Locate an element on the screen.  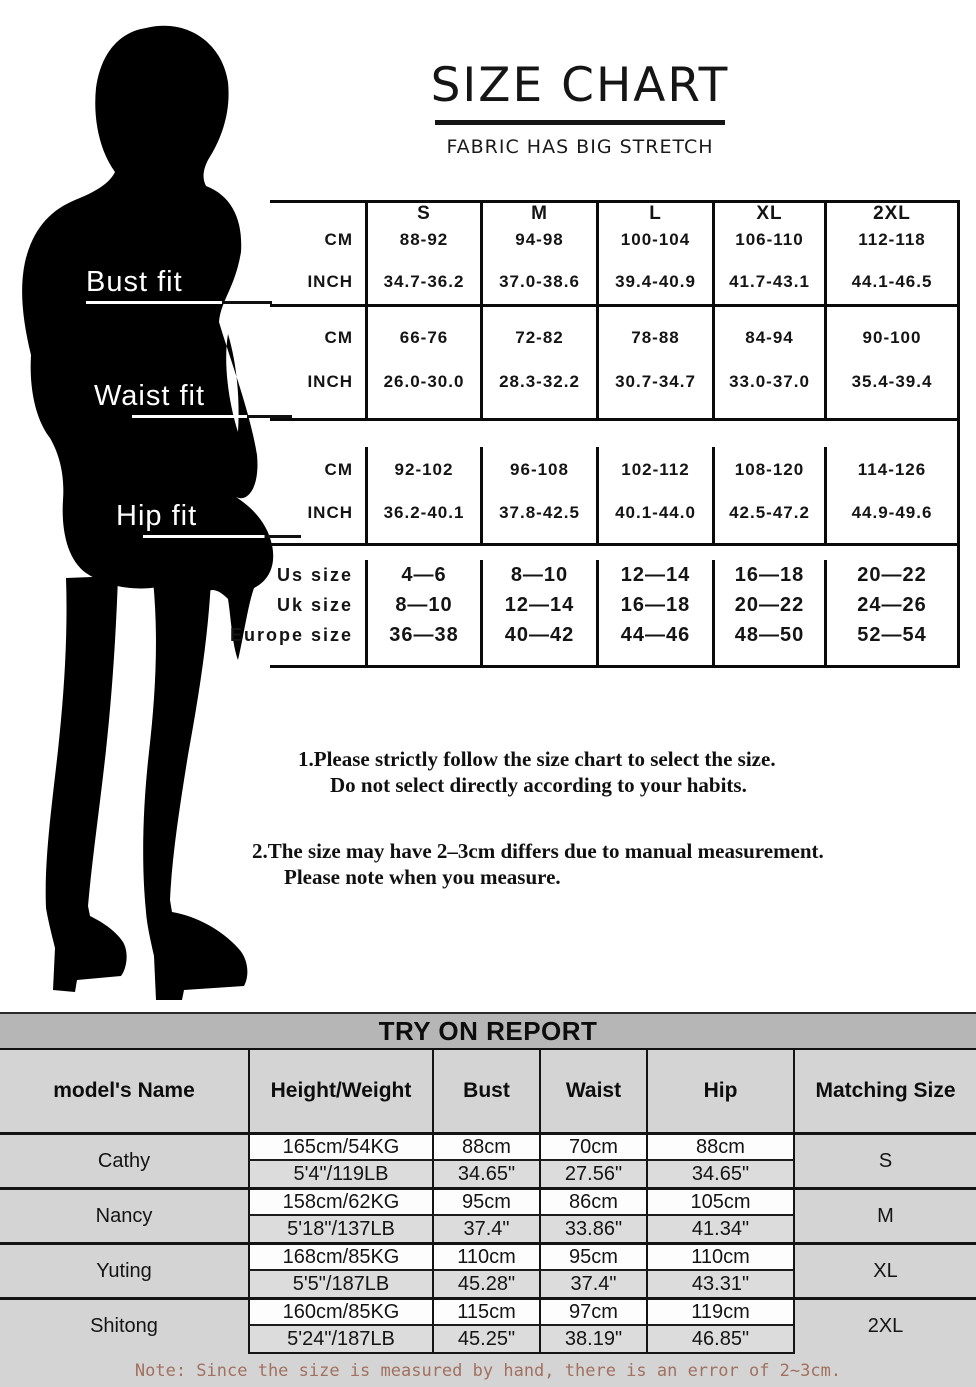
waist-inch-value: 28.3-32.2 is located at coordinates (539, 381).